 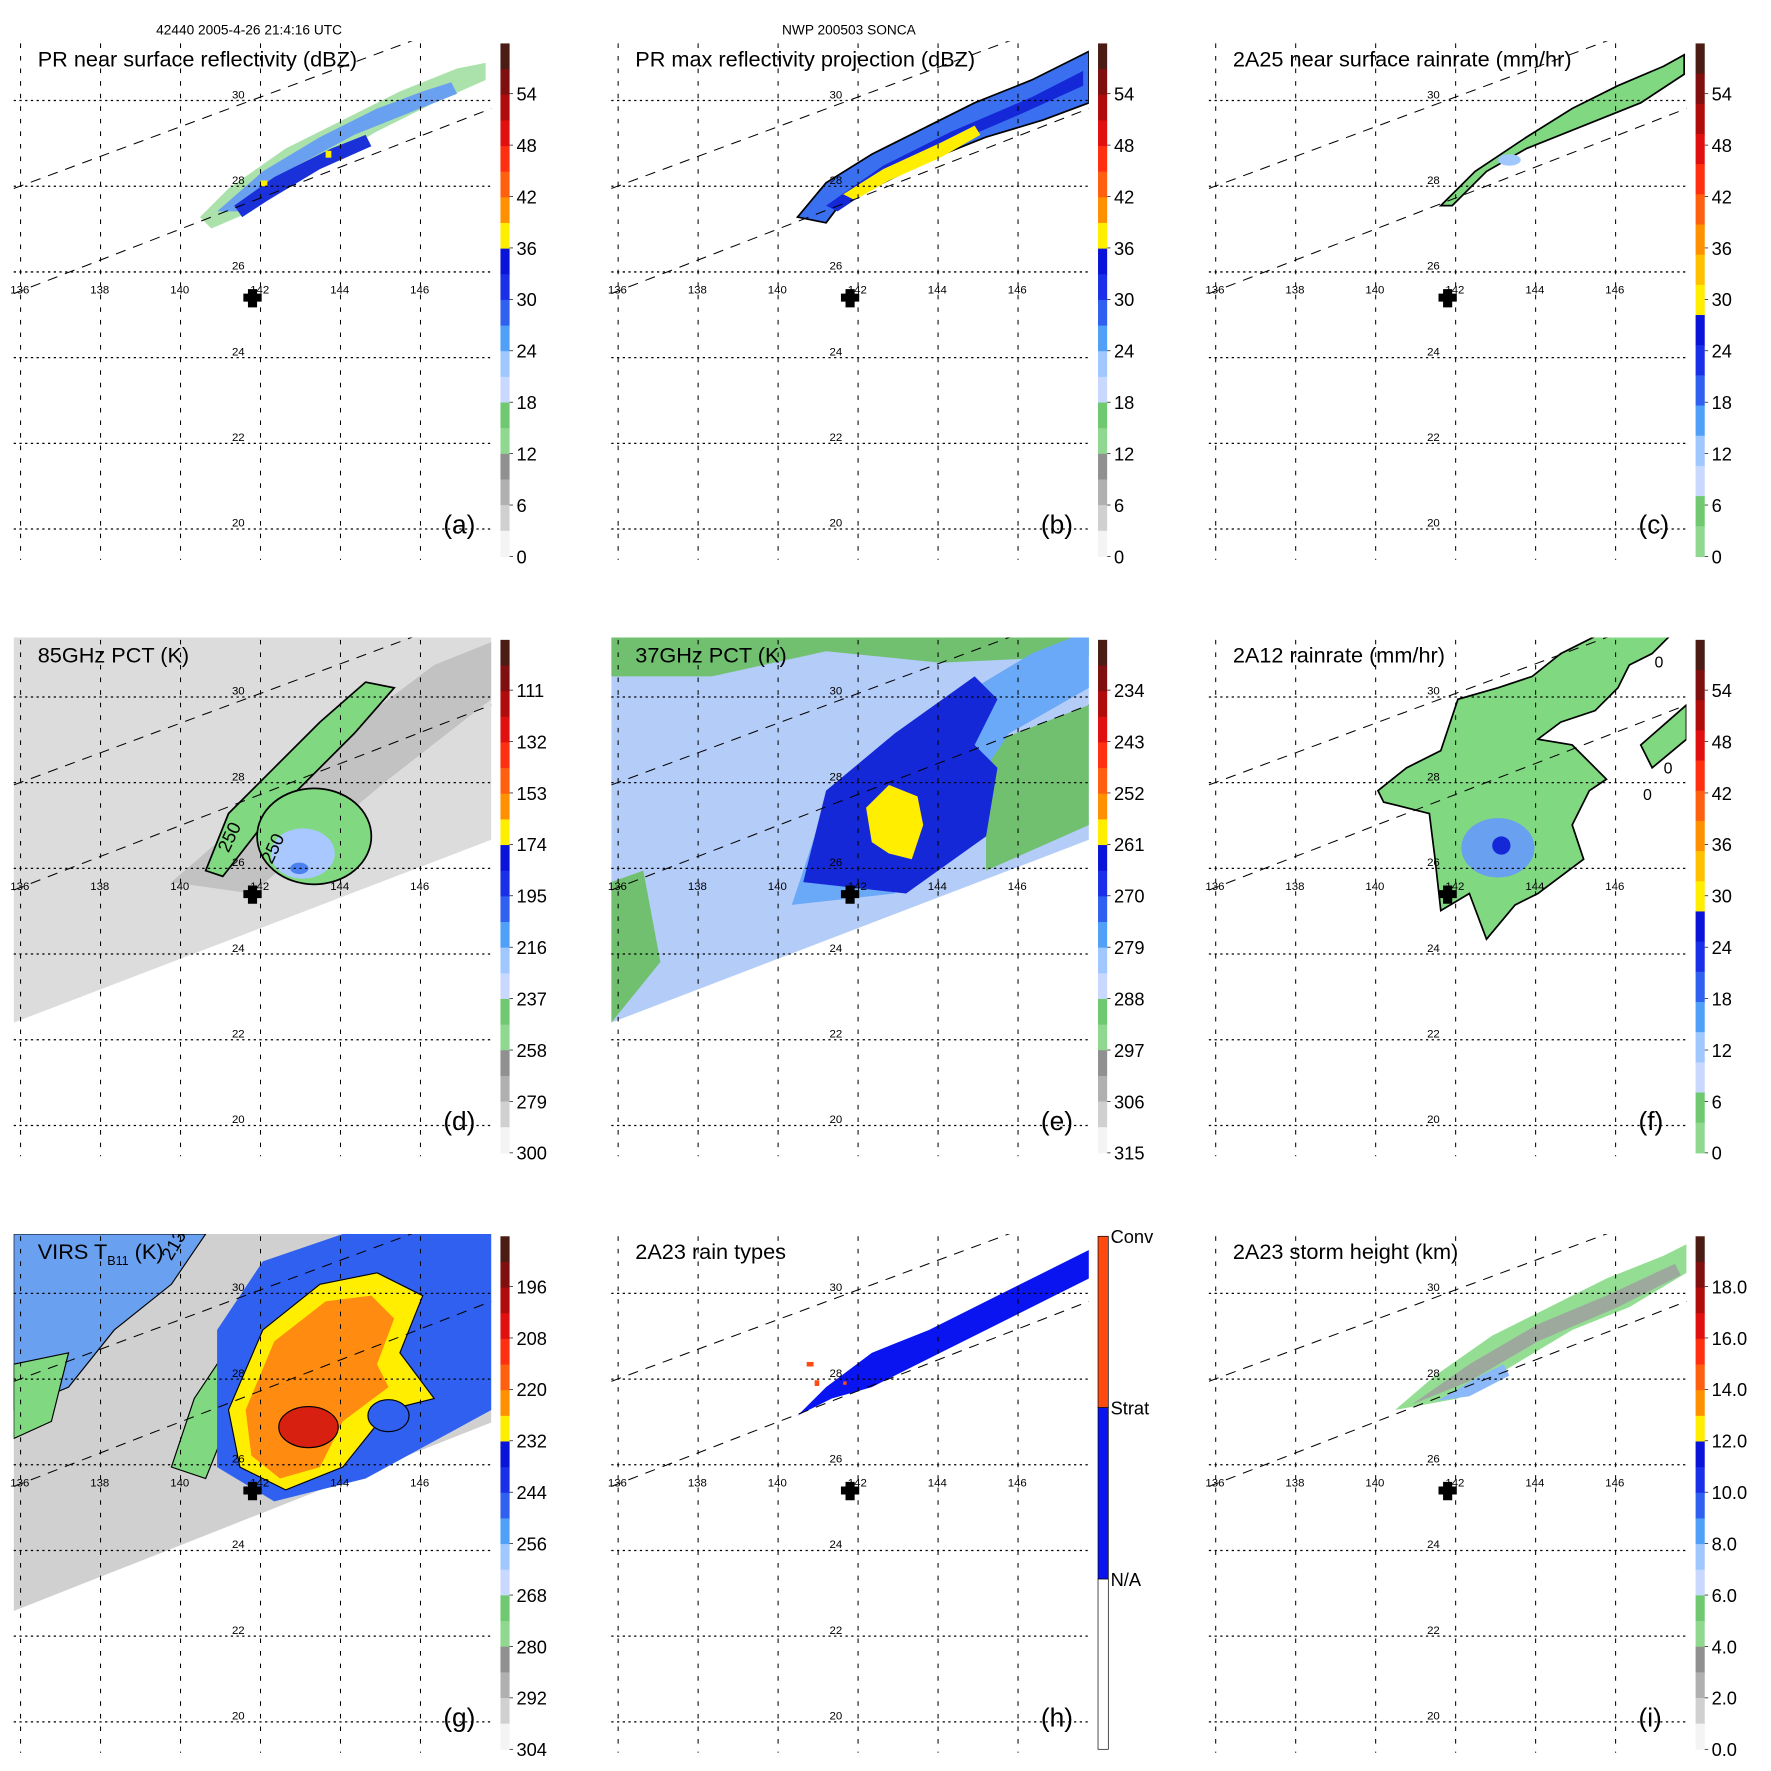 I want to click on colorbar-label: 280, so click(x=531, y=1646).